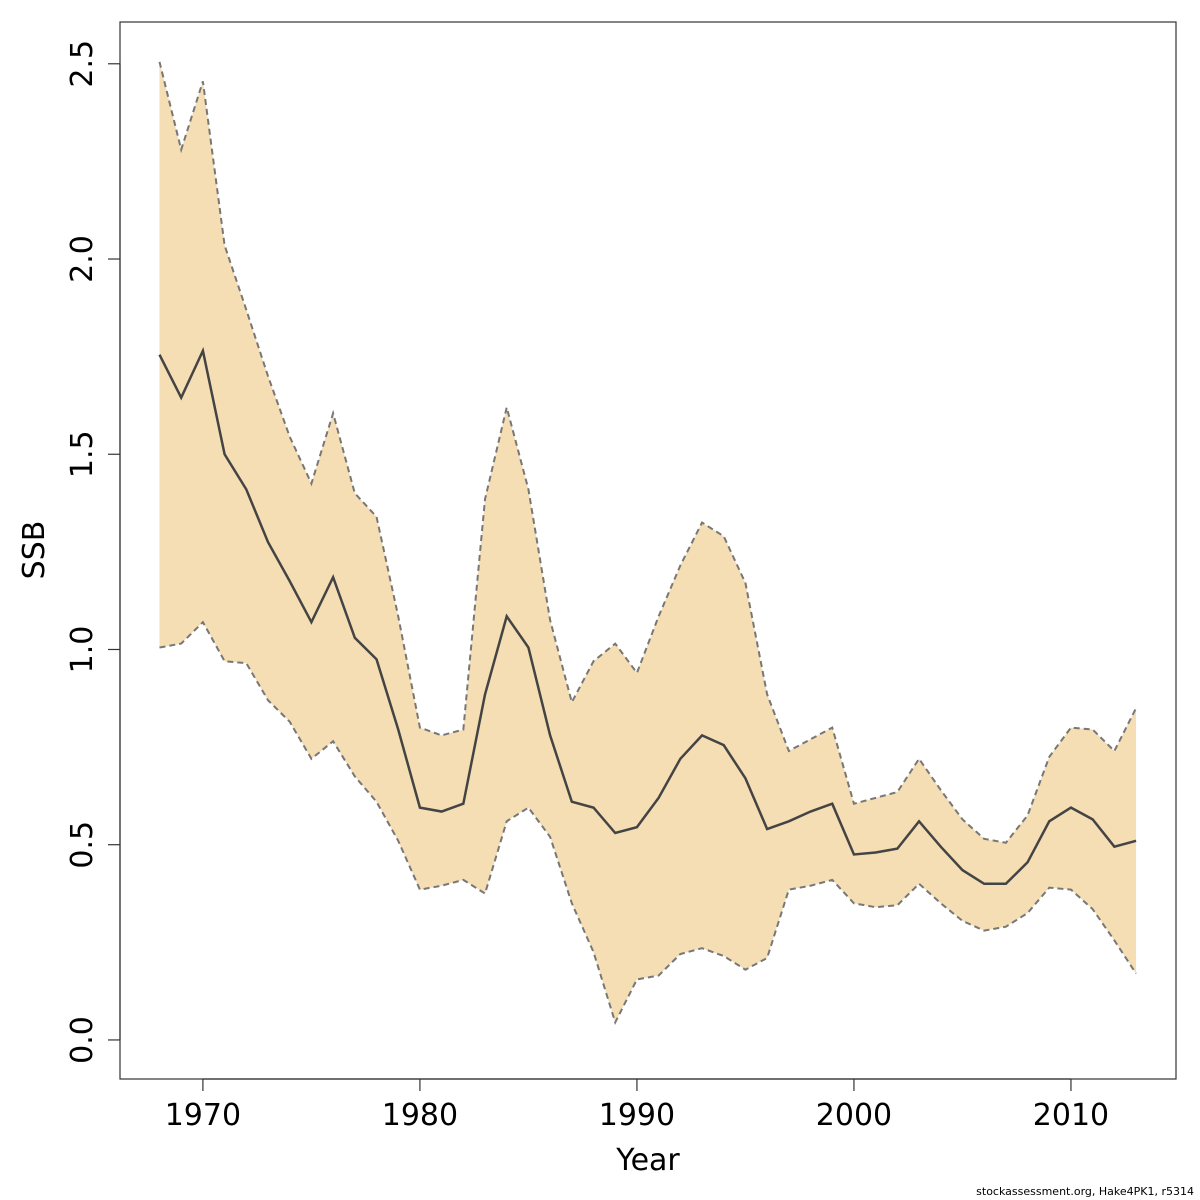 Image resolution: width=1200 pixels, height=1200 pixels. What do you see at coordinates (82, 1040) in the screenshot?
I see `y-tick-label: 0.0` at bounding box center [82, 1040].